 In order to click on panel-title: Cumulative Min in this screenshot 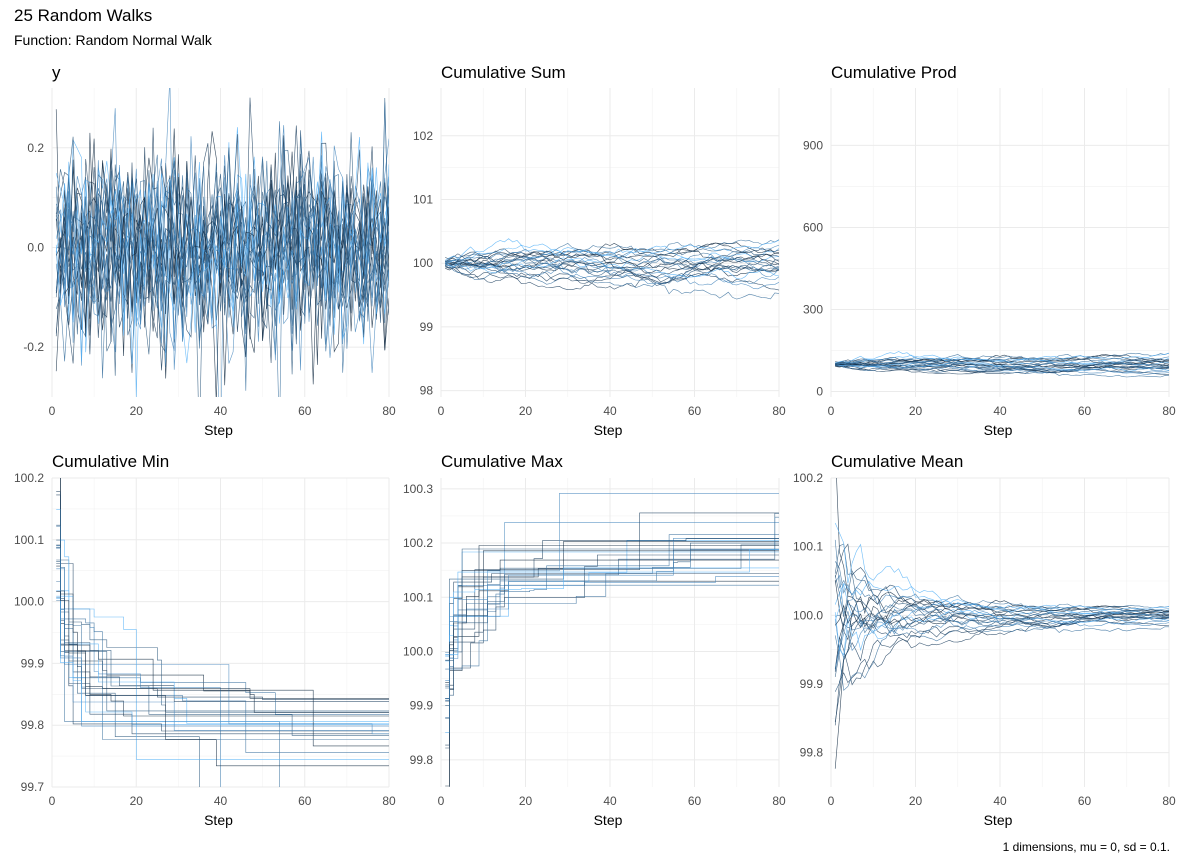, I will do `click(110, 461)`.